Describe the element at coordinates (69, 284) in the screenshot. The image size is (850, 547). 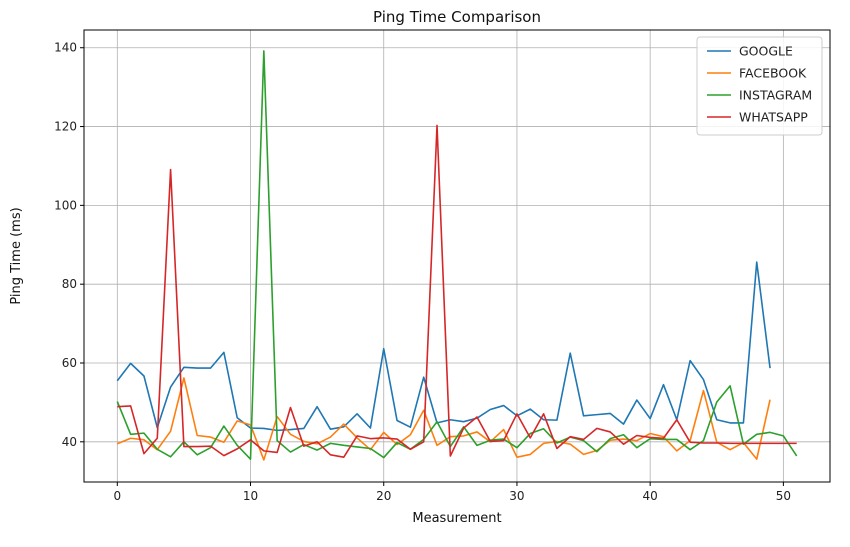
I see `y-tick-label: 80` at that location.